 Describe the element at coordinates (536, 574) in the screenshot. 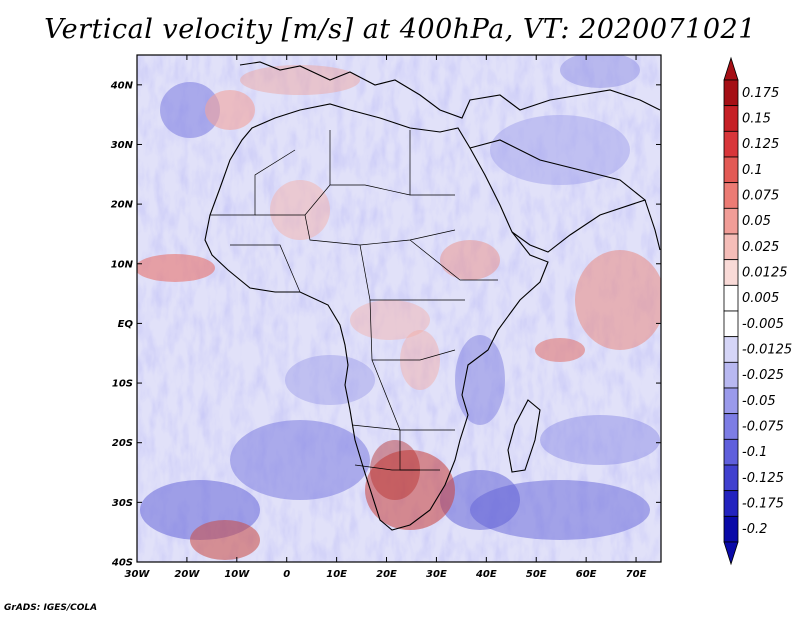

I see `lon-tick-label: 50E` at that location.